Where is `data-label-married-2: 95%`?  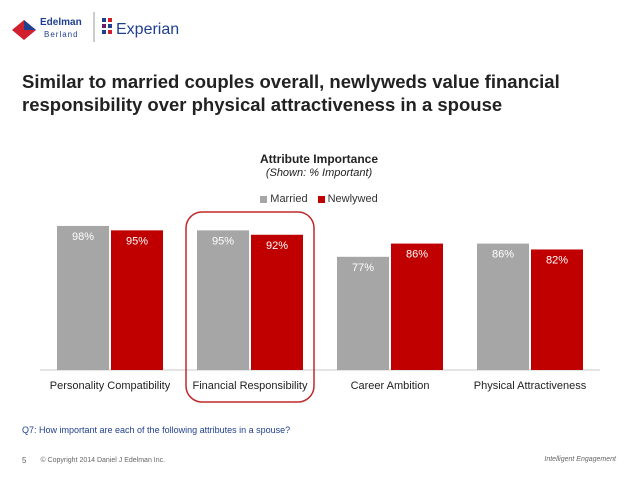
data-label-married-2: 95% is located at coordinates (223, 241).